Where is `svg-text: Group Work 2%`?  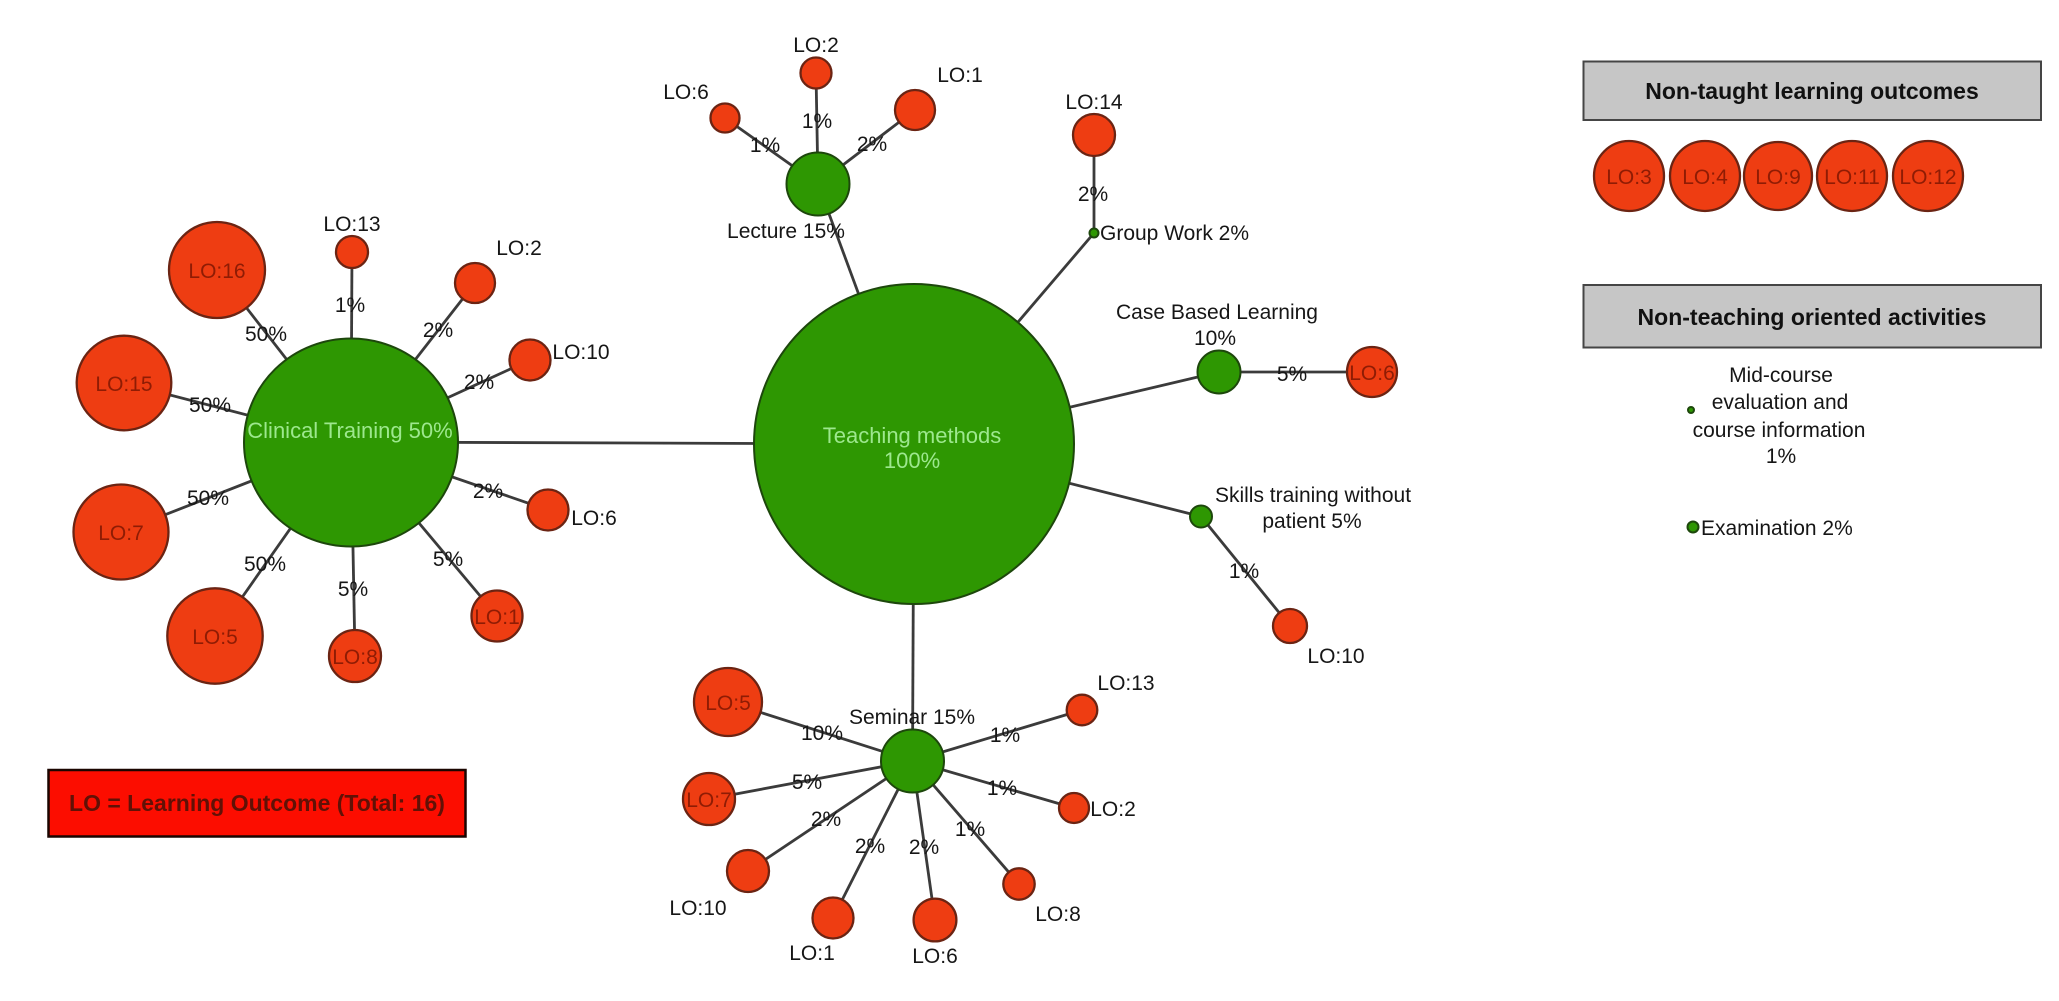 svg-text: Group Work 2% is located at coordinates (1174, 233).